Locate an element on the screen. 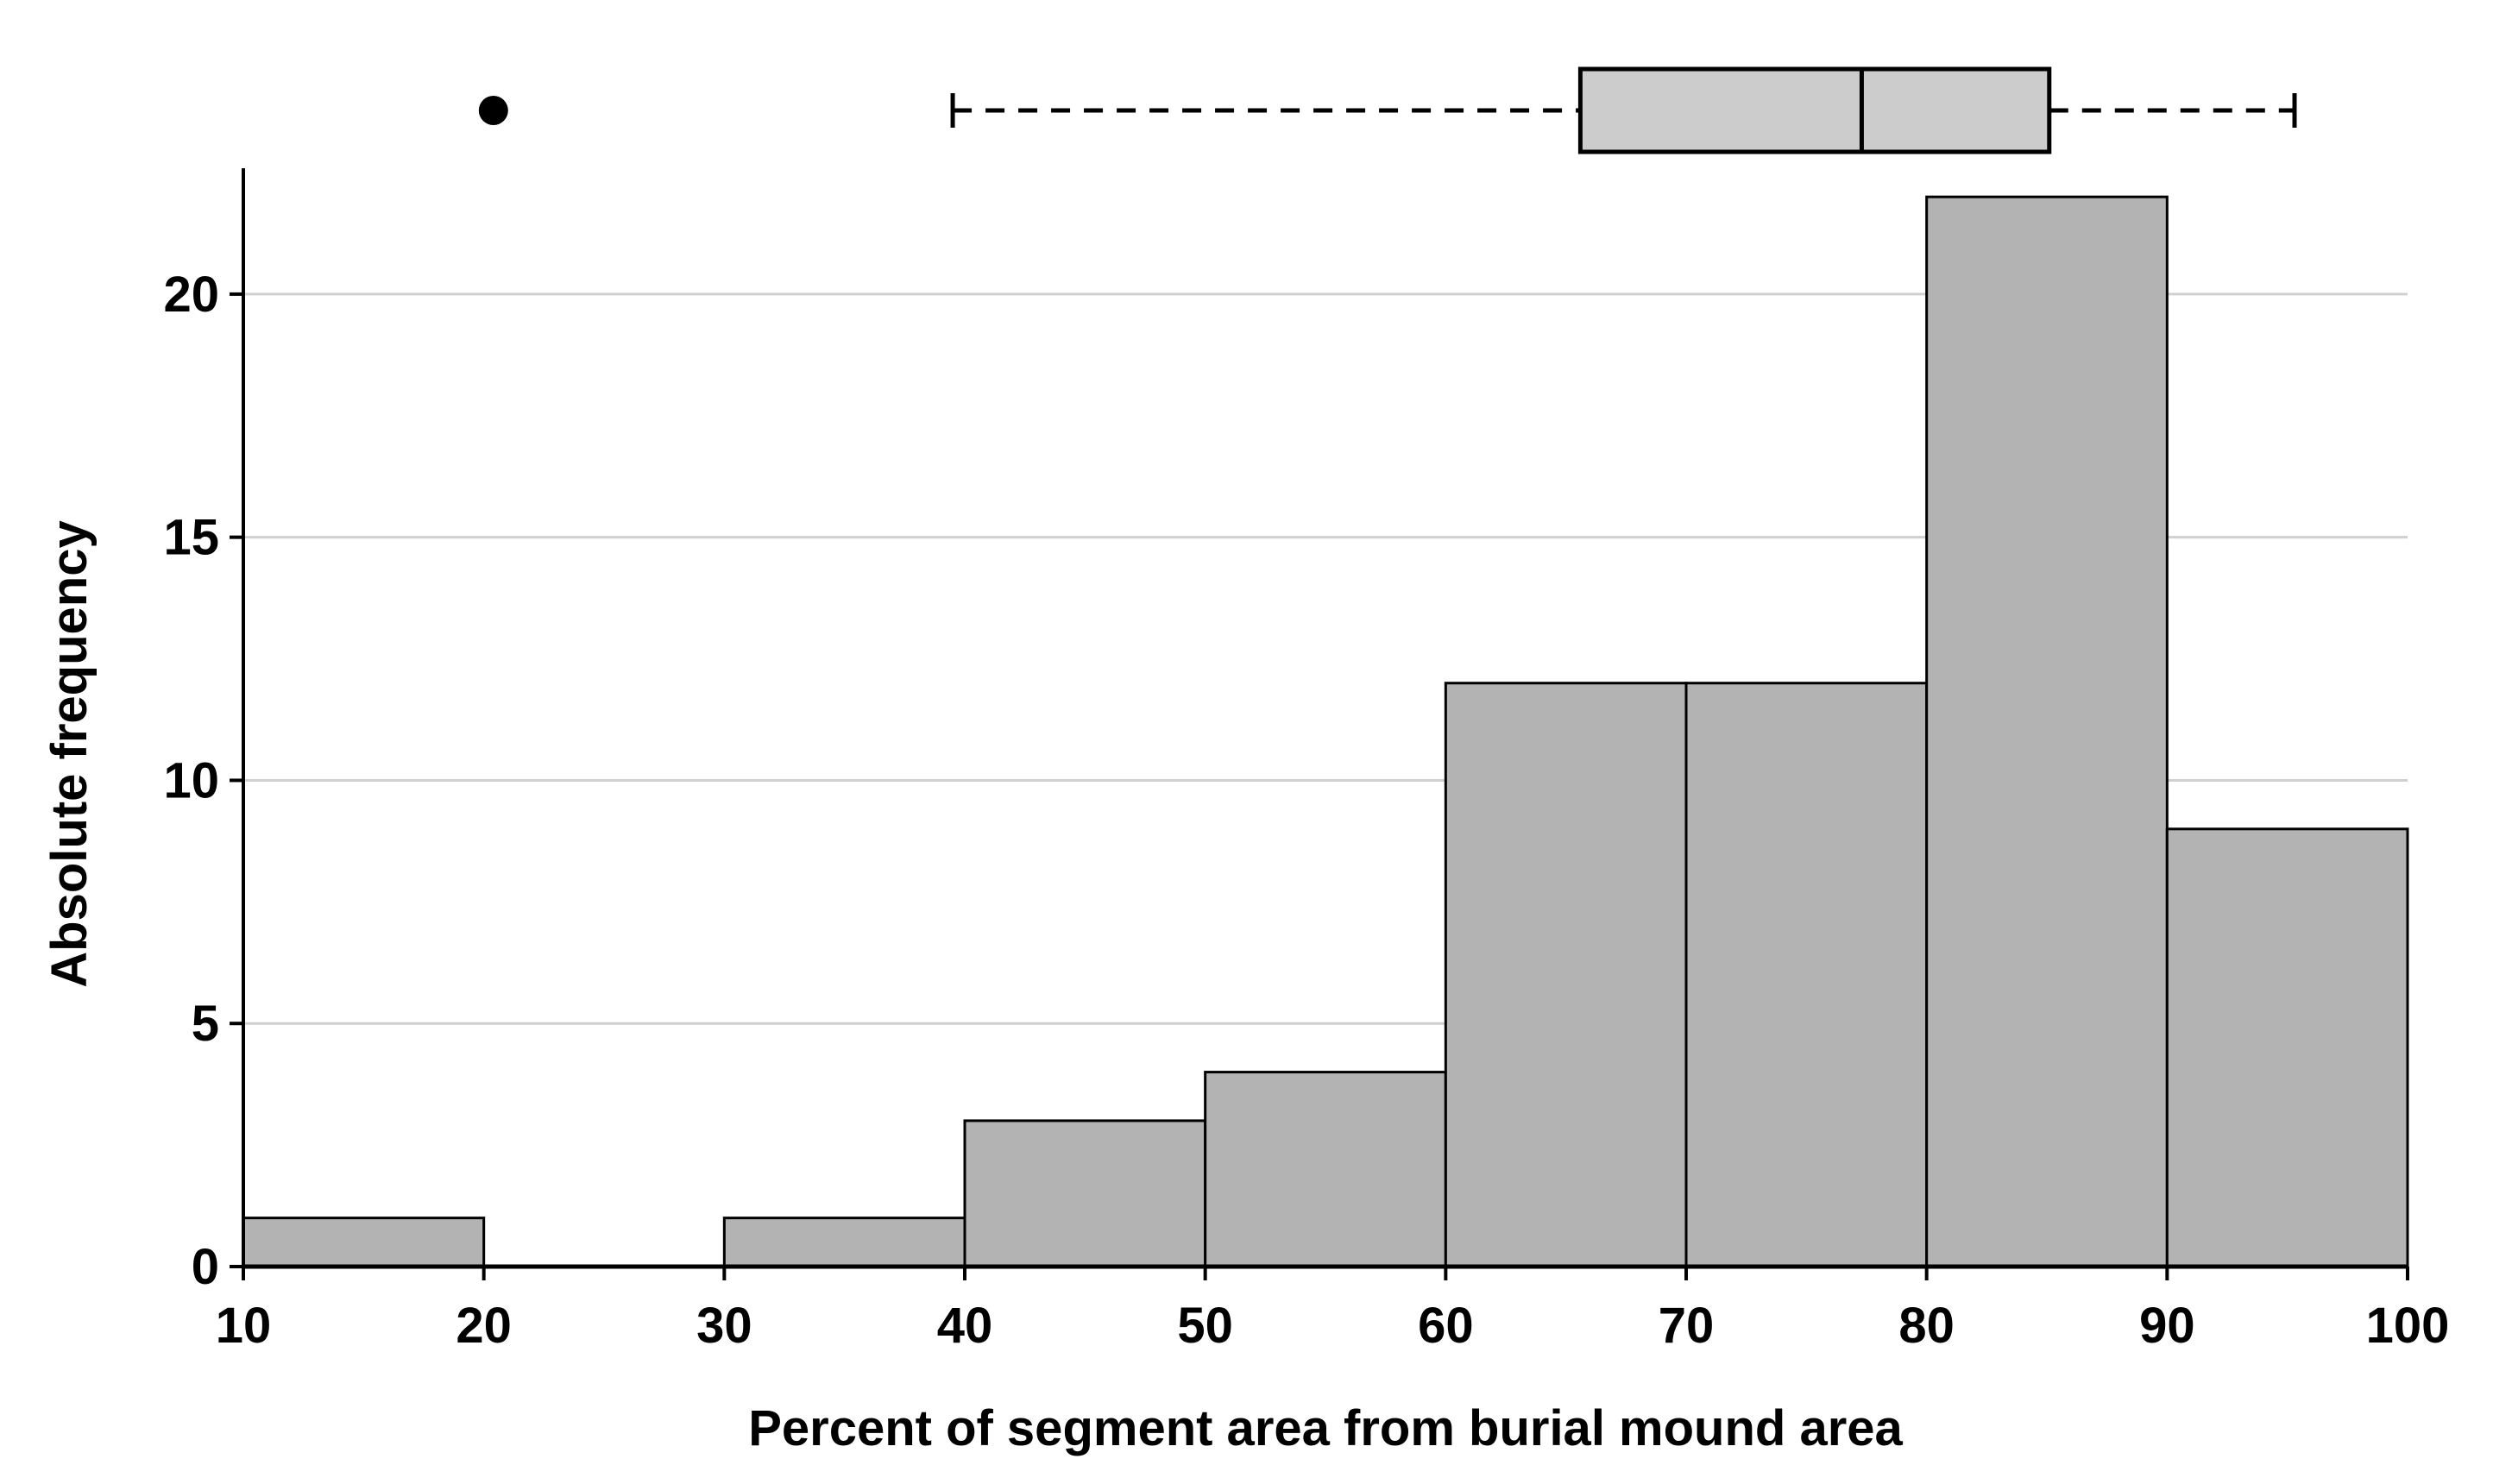 Image resolution: width=2493 pixels, height=1484 pixels. y-tick-label: 10 is located at coordinates (191, 780).